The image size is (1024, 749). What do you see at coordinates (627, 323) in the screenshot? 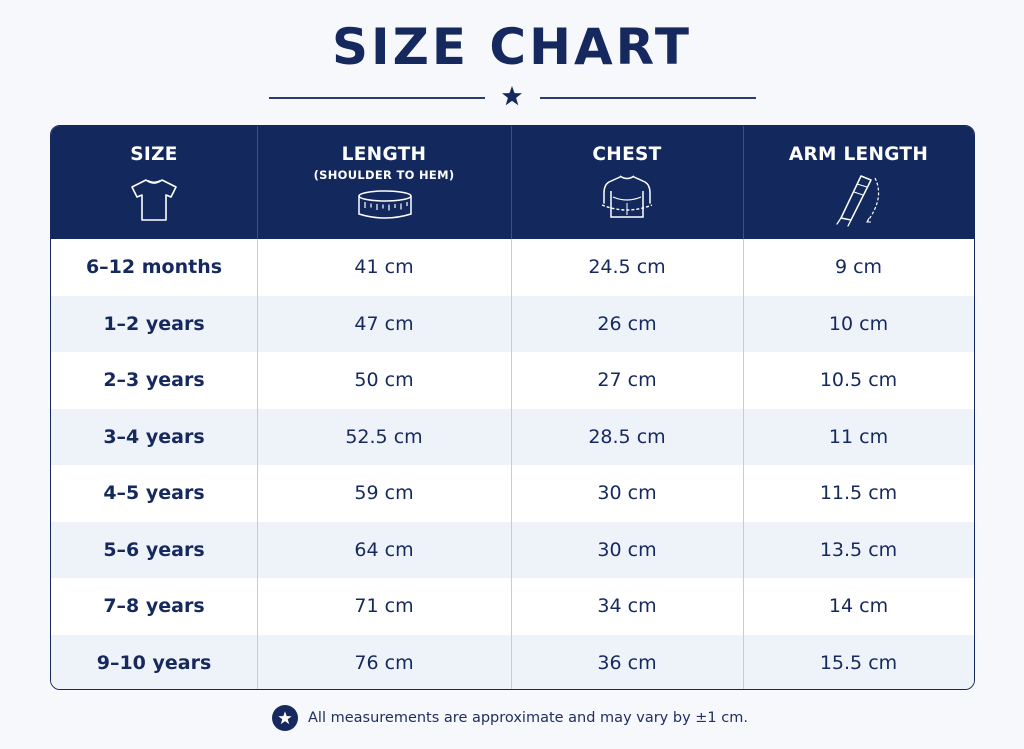
I see `chest-cell: 26 cm` at bounding box center [627, 323].